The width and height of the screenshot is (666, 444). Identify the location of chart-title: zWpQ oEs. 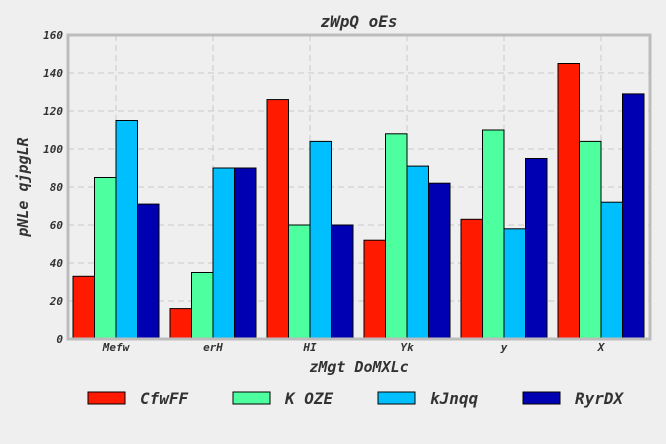
(358, 21).